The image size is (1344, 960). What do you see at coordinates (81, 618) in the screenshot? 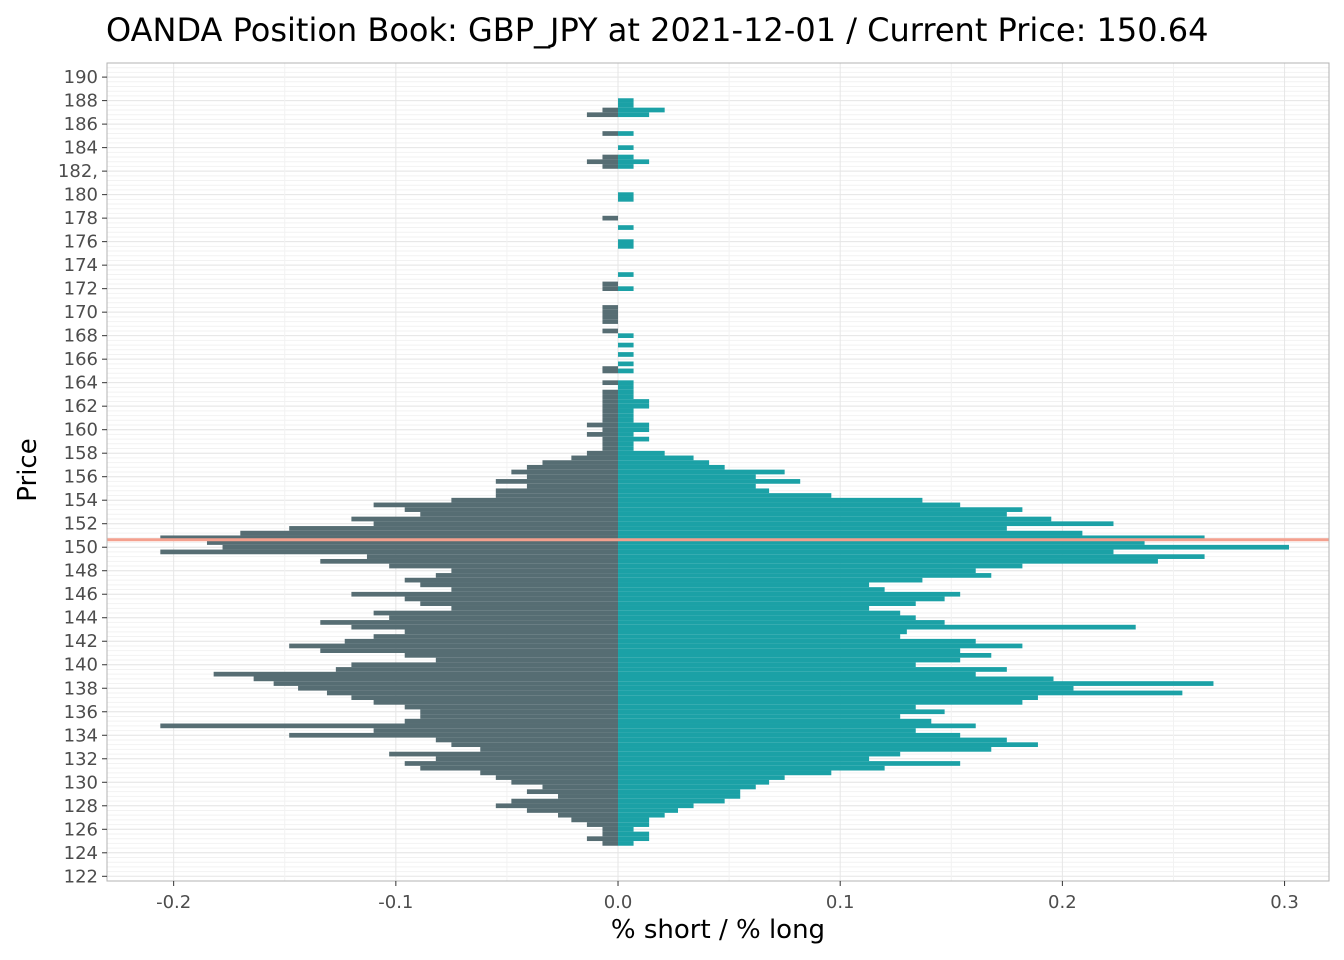
I see `y-tick-label: 144` at bounding box center [81, 618].